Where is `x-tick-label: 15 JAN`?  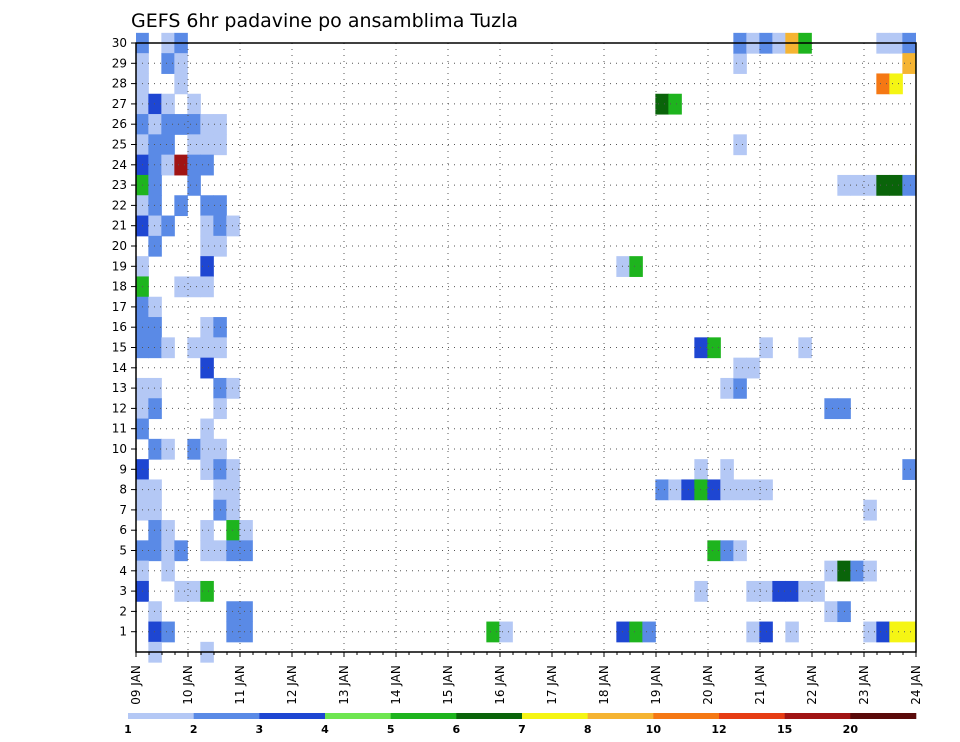
x-tick-label: 15 JAN is located at coordinates (448, 685).